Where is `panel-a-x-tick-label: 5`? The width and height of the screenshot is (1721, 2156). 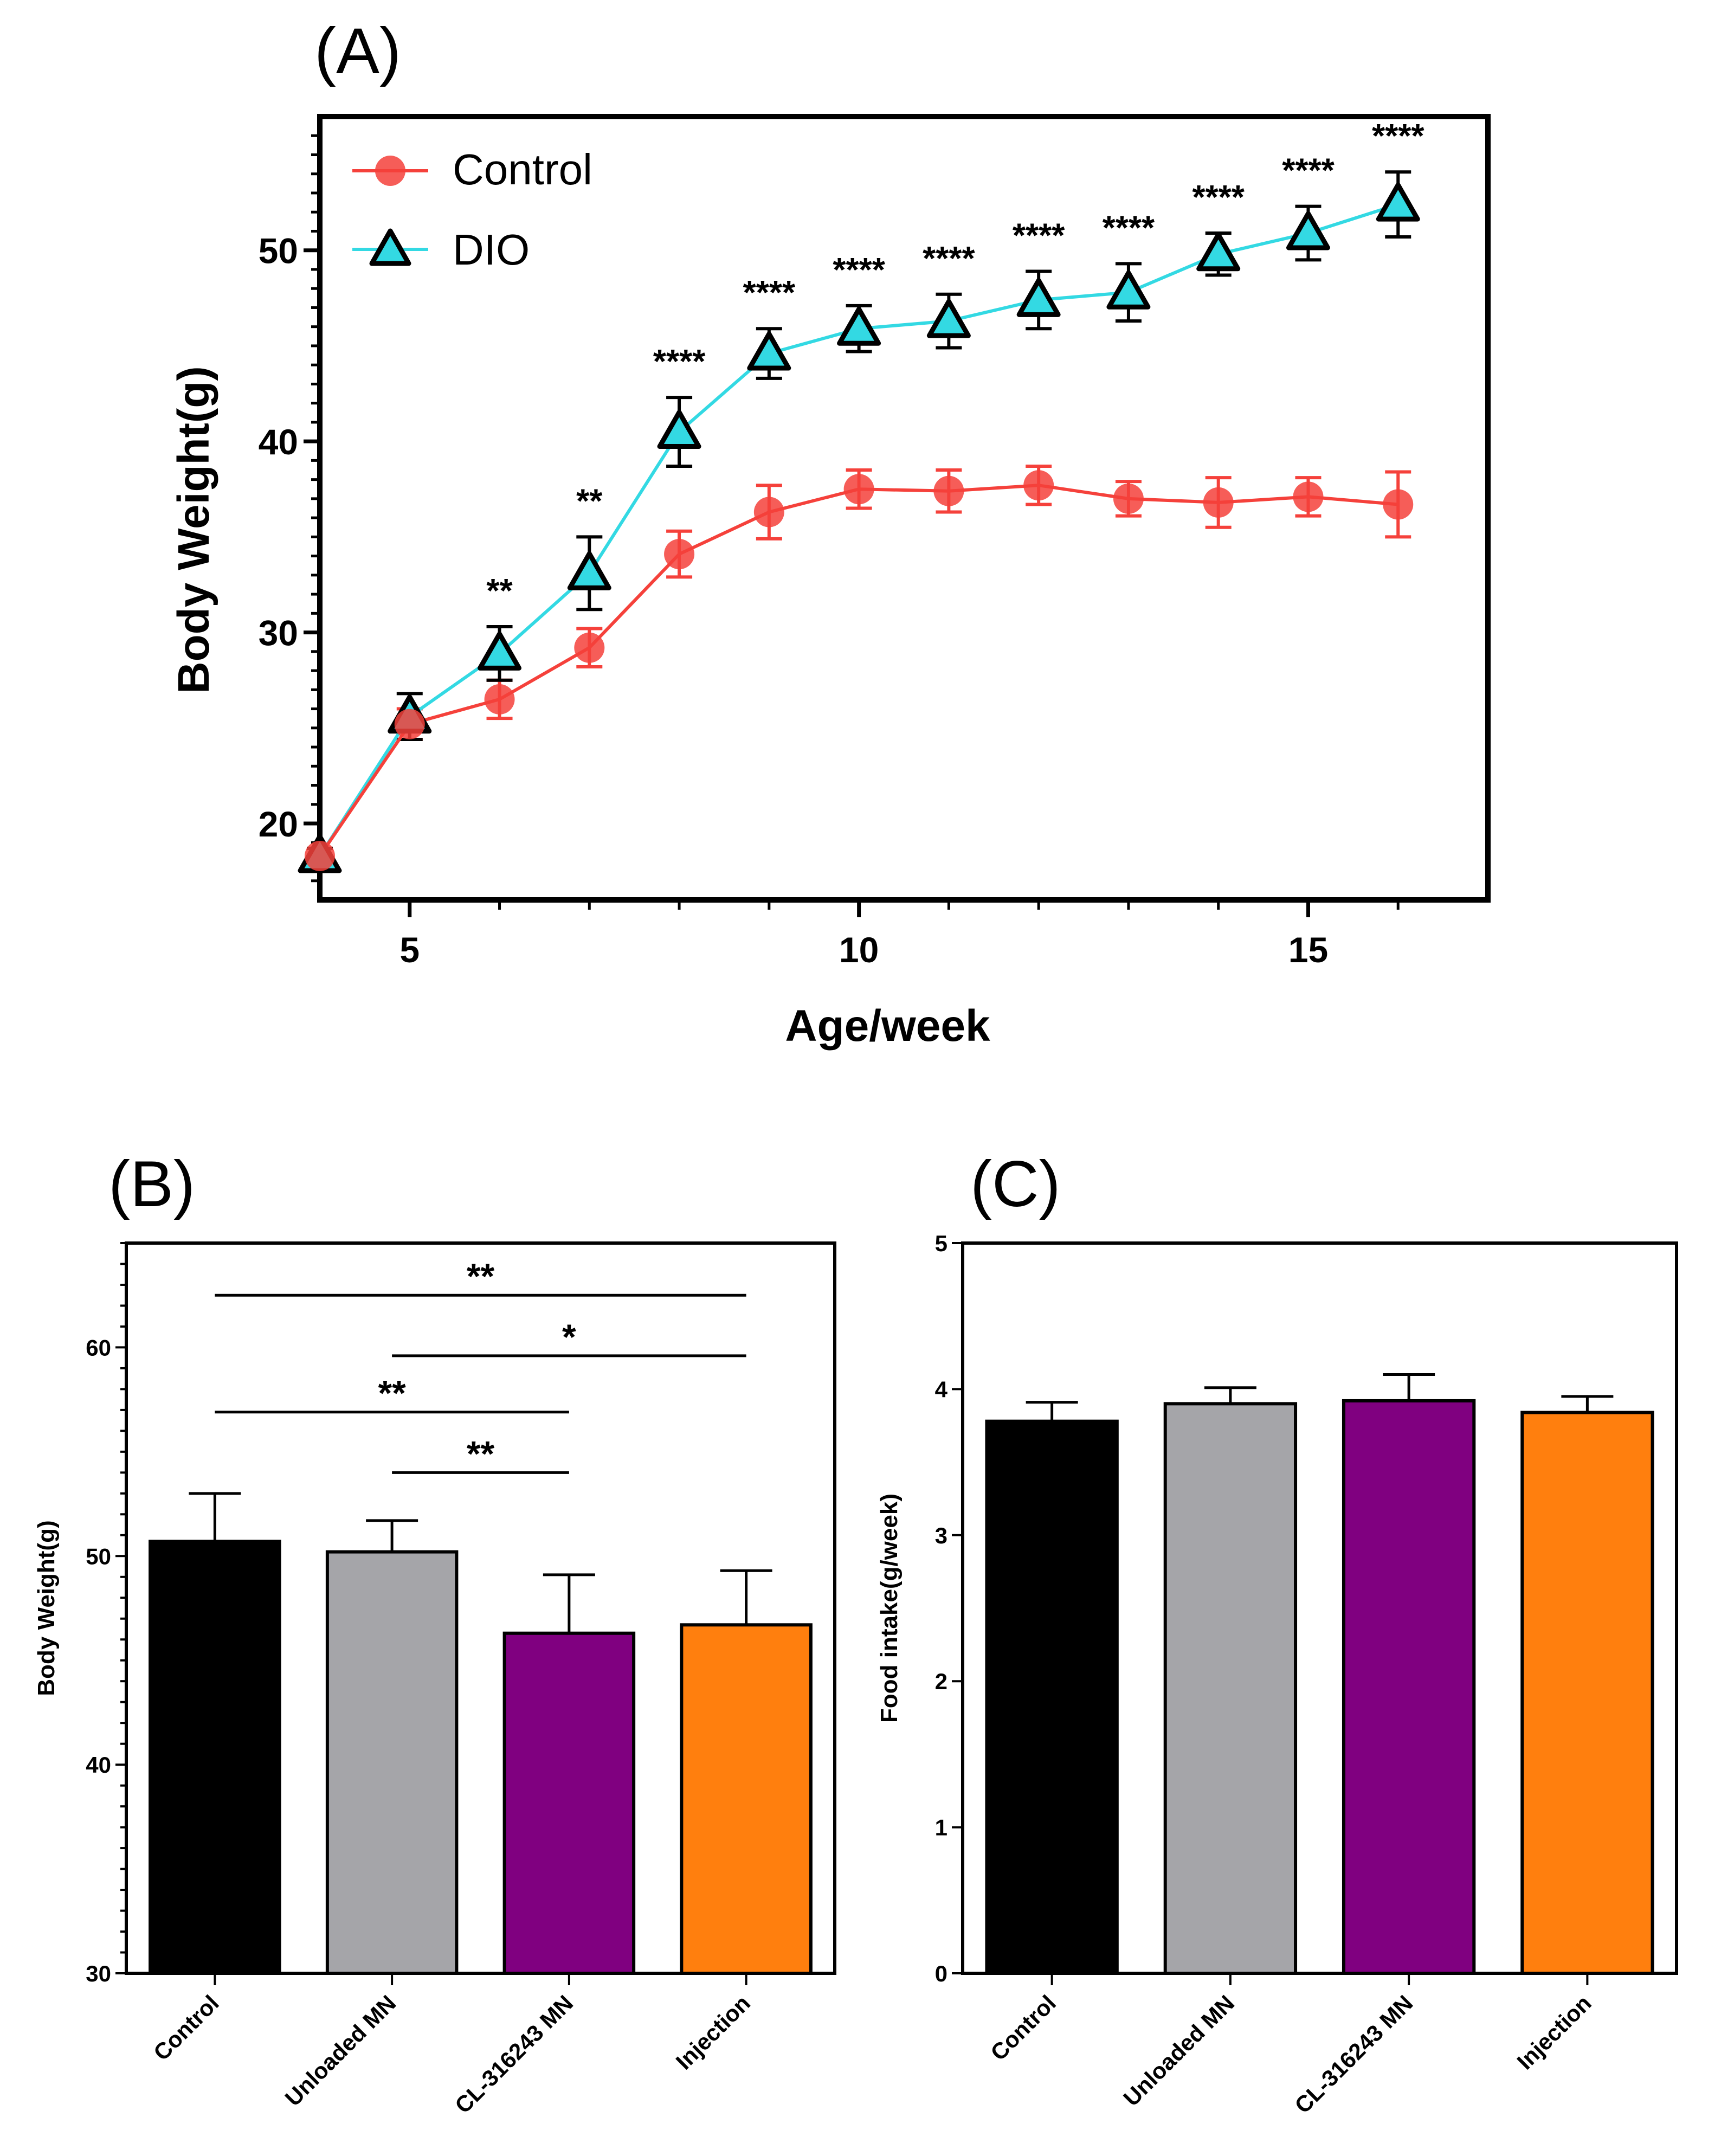 panel-a-x-tick-label: 5 is located at coordinates (410, 950).